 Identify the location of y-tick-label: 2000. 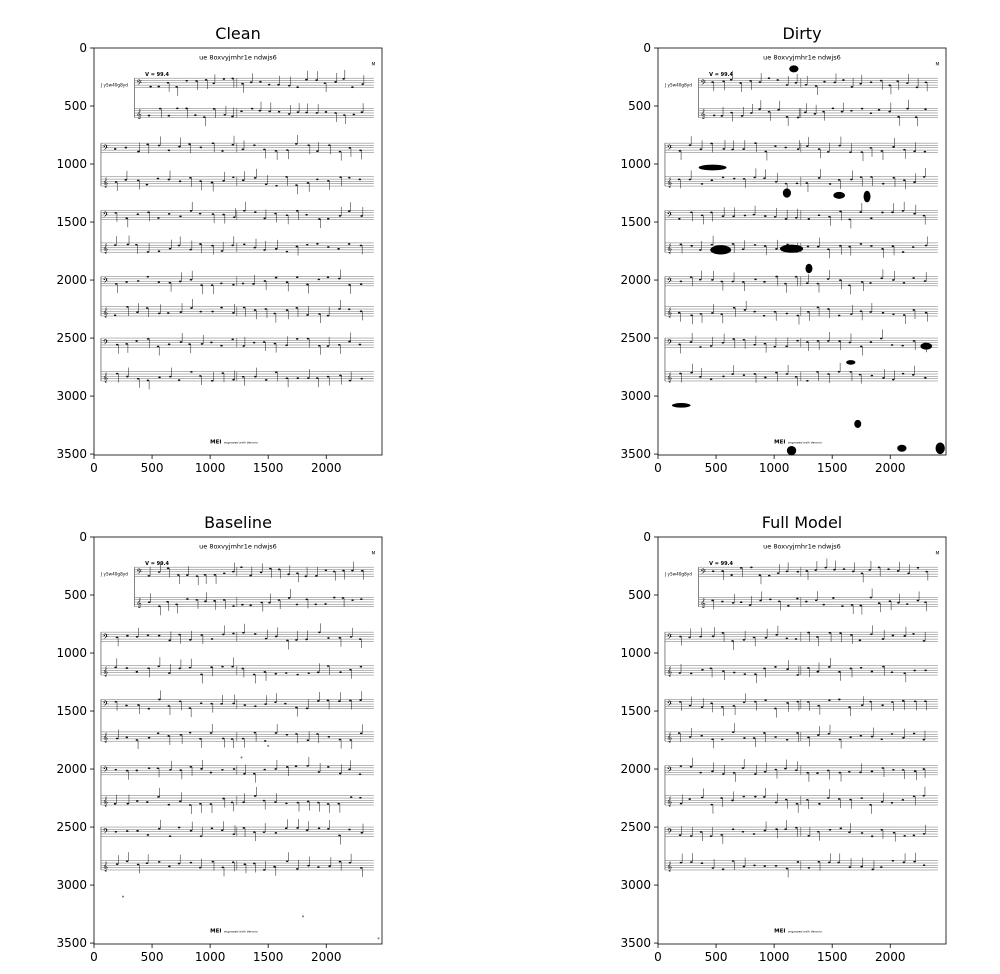
(635, 280).